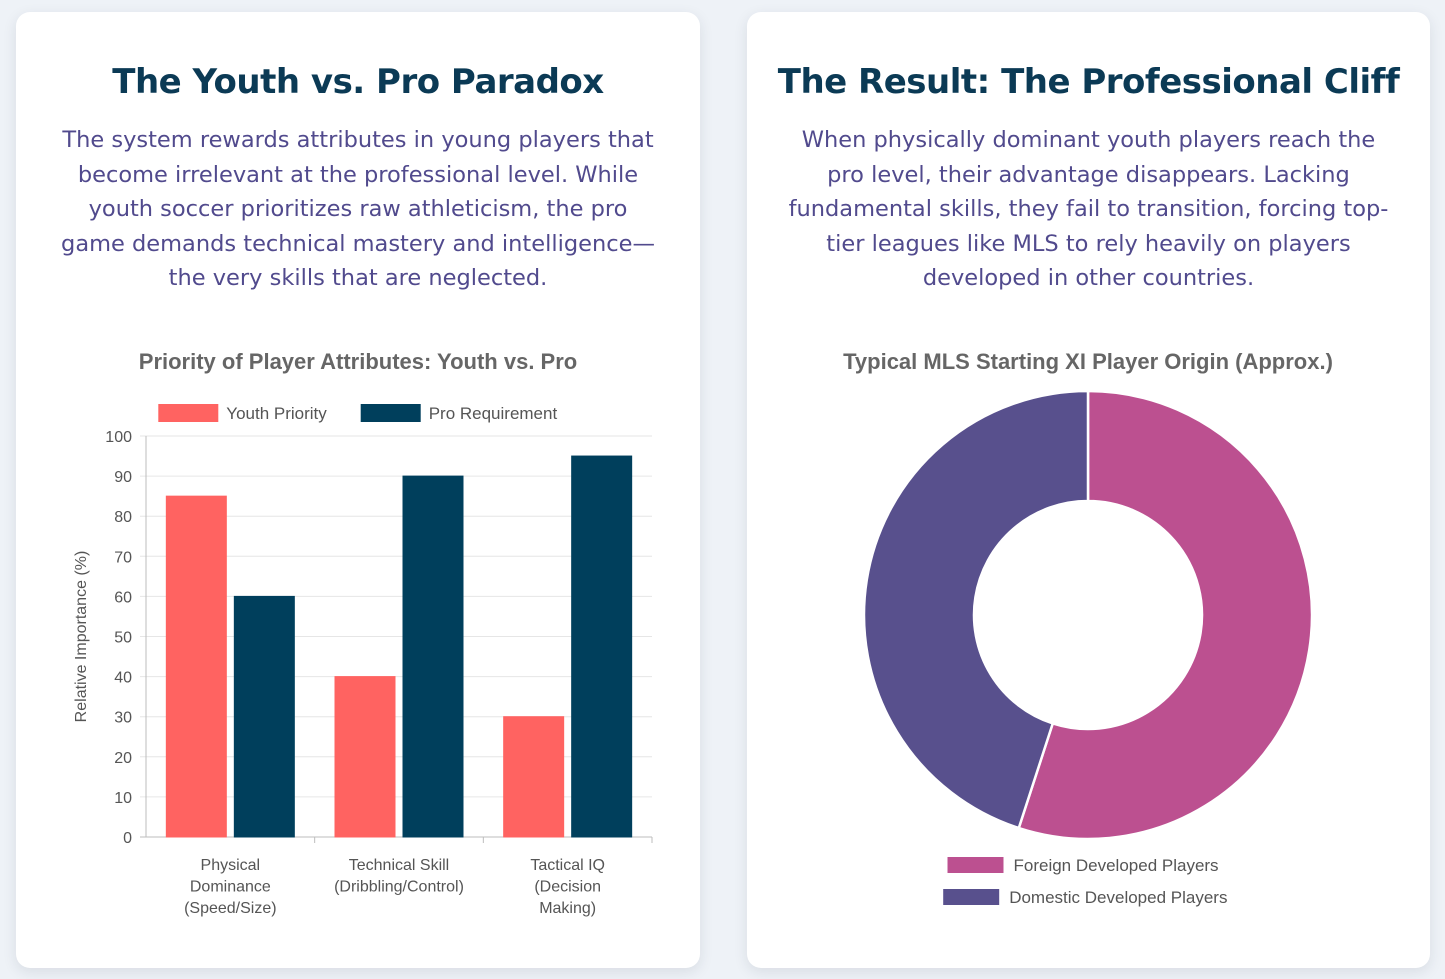 This screenshot has width=1445, height=979. Describe the element at coordinates (399, 876) in the screenshot. I see `x-tick-label-2: Technical Skill (Dribbling/Control)` at that location.